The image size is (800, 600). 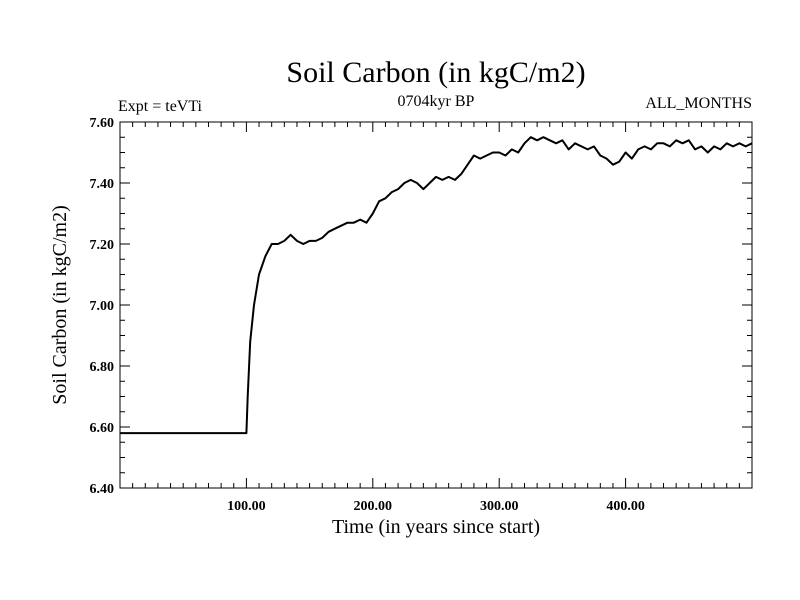 What do you see at coordinates (373, 506) in the screenshot?
I see `x-tick-label: 200.00` at bounding box center [373, 506].